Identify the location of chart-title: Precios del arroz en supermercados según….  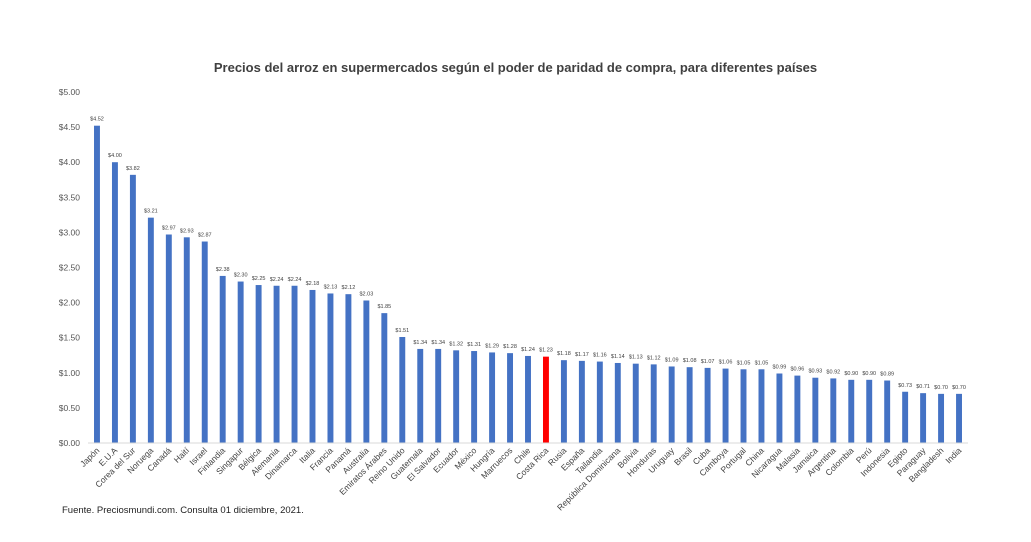
(515, 67).